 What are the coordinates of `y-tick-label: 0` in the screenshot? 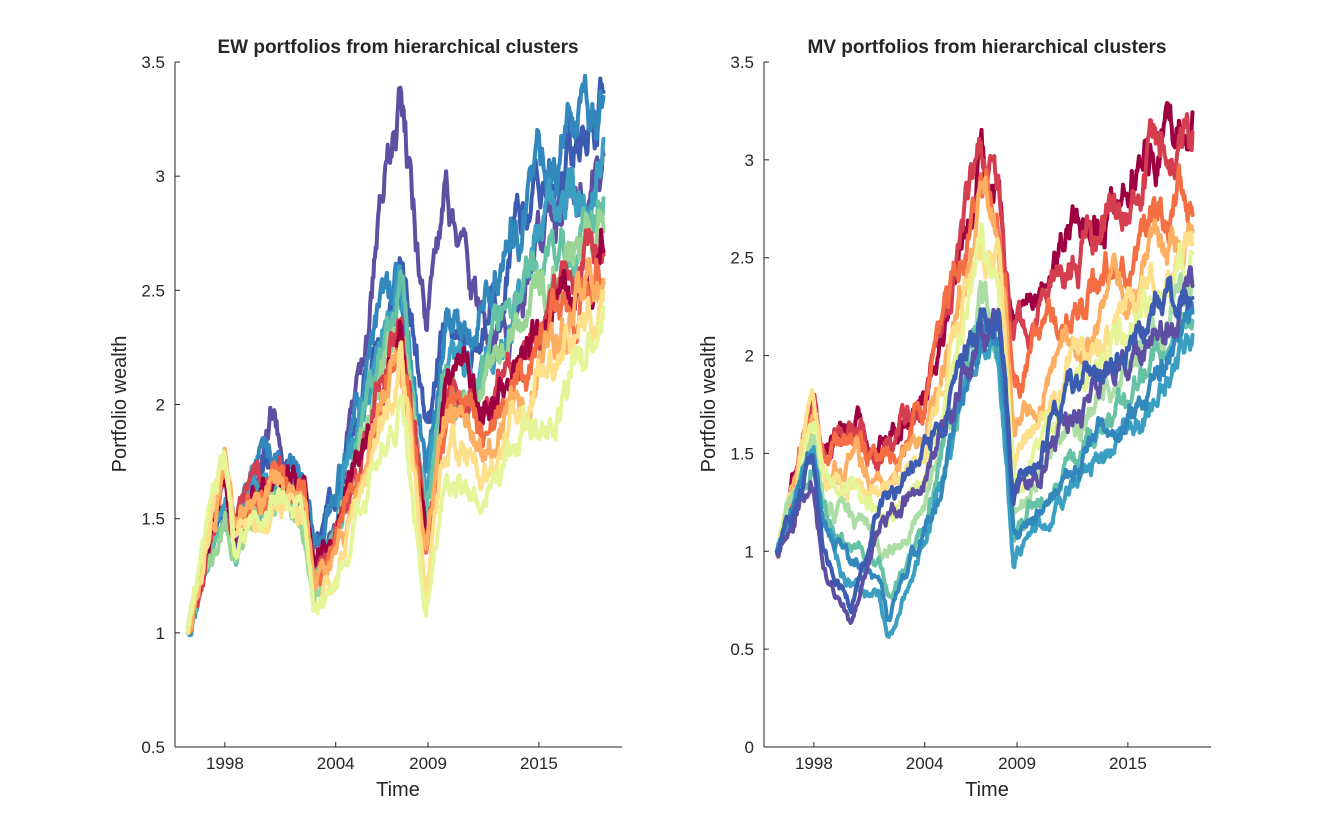 It's located at (749, 747).